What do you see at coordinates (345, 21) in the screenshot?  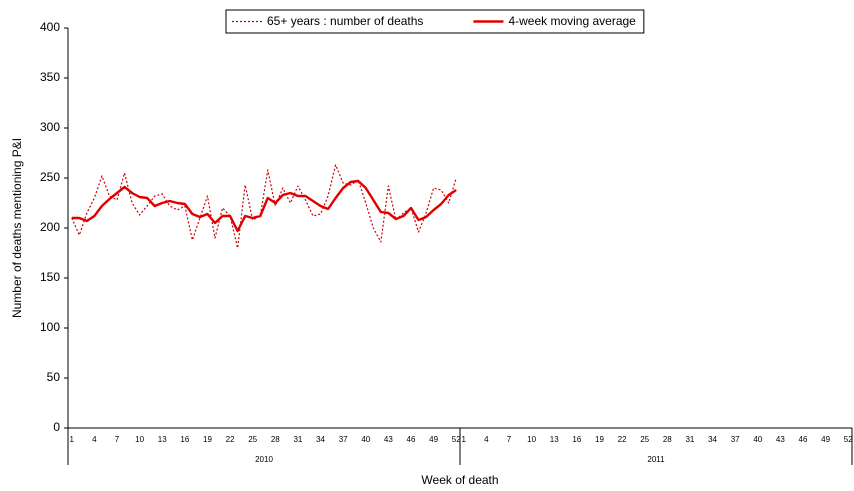 I see `legend-label: 65+ years : number of deaths` at bounding box center [345, 21].